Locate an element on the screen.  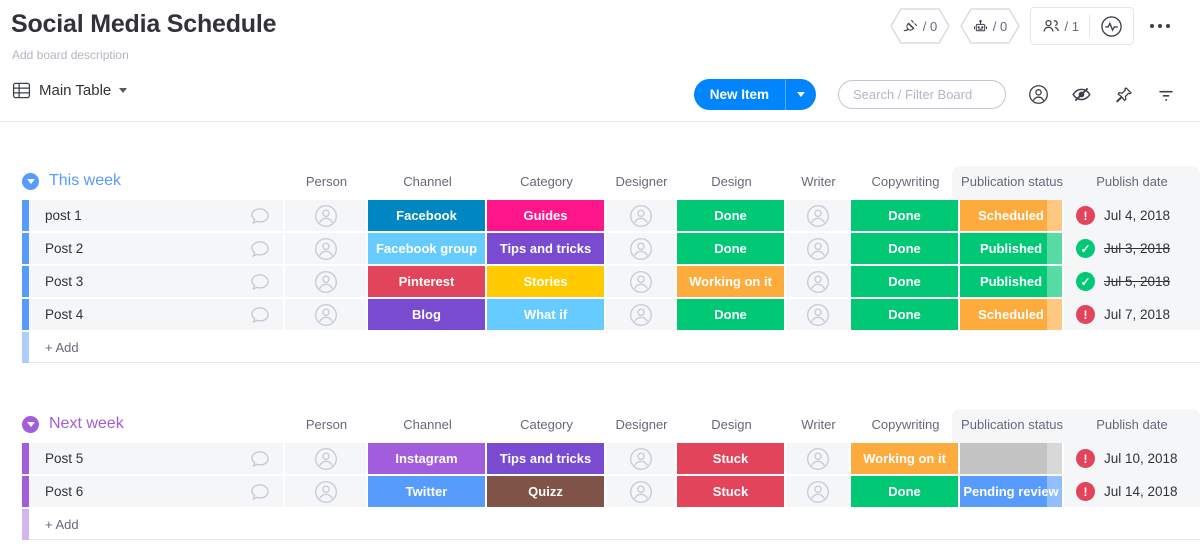
search-input is located at coordinates (922, 94).